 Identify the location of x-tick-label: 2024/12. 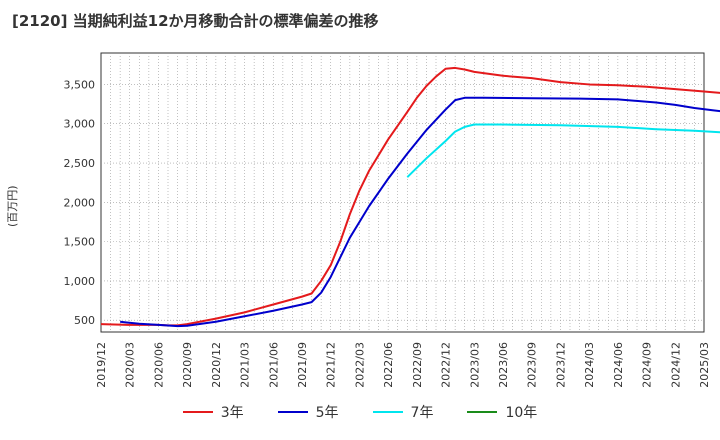
(675, 365).